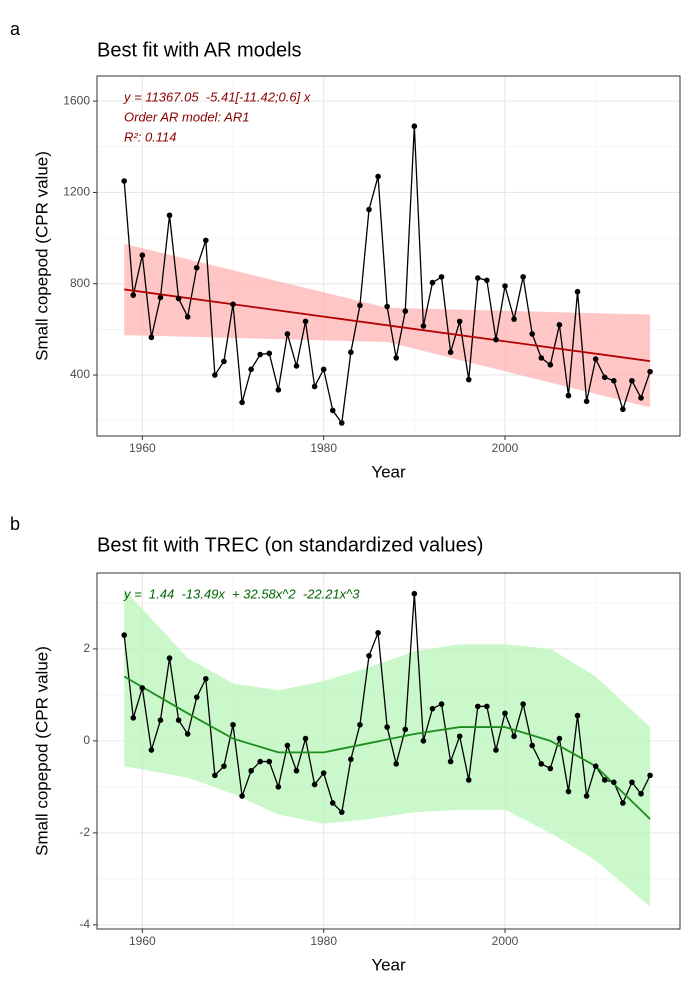 The image size is (696, 995). What do you see at coordinates (323, 941) in the screenshot?
I see `x-tick-label: 1980` at bounding box center [323, 941].